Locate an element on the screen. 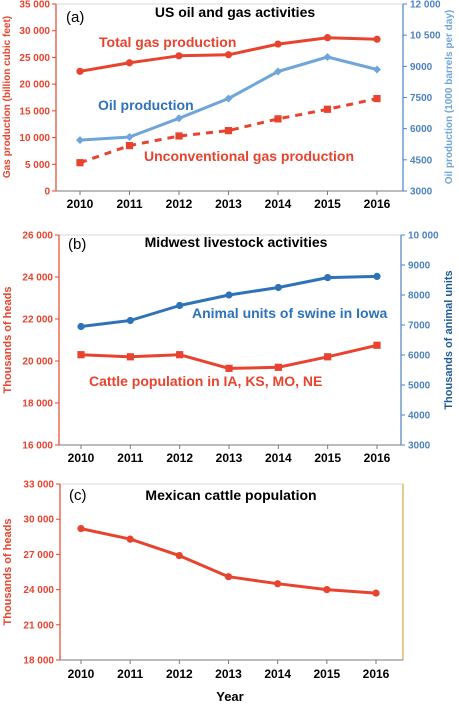 The image size is (459, 706). y-tick-label: 22 000 is located at coordinates (37, 320).